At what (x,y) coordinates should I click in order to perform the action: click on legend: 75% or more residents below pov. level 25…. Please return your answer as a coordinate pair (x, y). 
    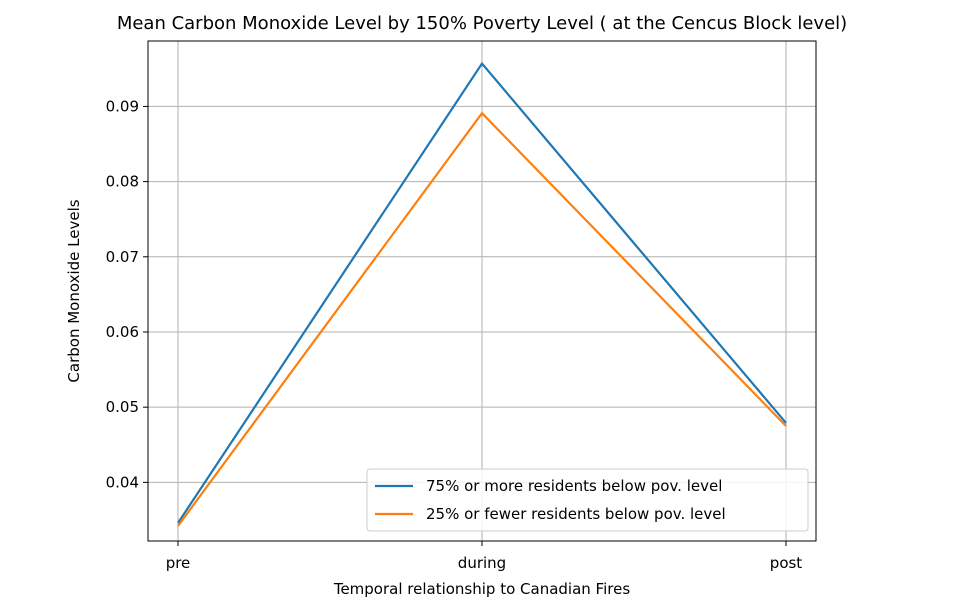
    Looking at the image, I should click on (587, 500).